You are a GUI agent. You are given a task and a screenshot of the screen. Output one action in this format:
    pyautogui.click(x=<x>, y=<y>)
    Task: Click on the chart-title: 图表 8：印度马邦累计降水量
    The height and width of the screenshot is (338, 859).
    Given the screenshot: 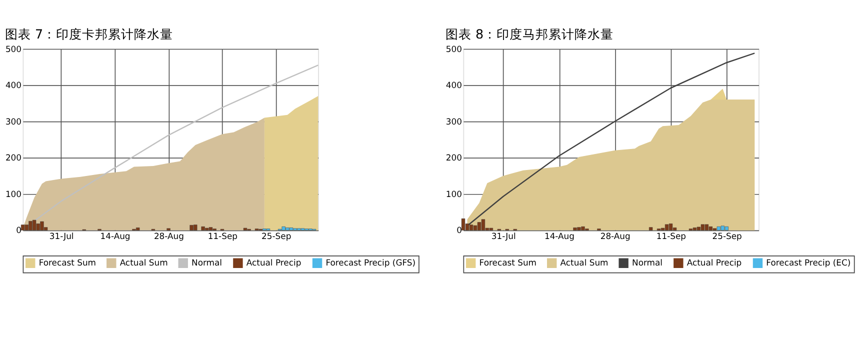 What is the action you would take?
    pyautogui.click(x=529, y=34)
    